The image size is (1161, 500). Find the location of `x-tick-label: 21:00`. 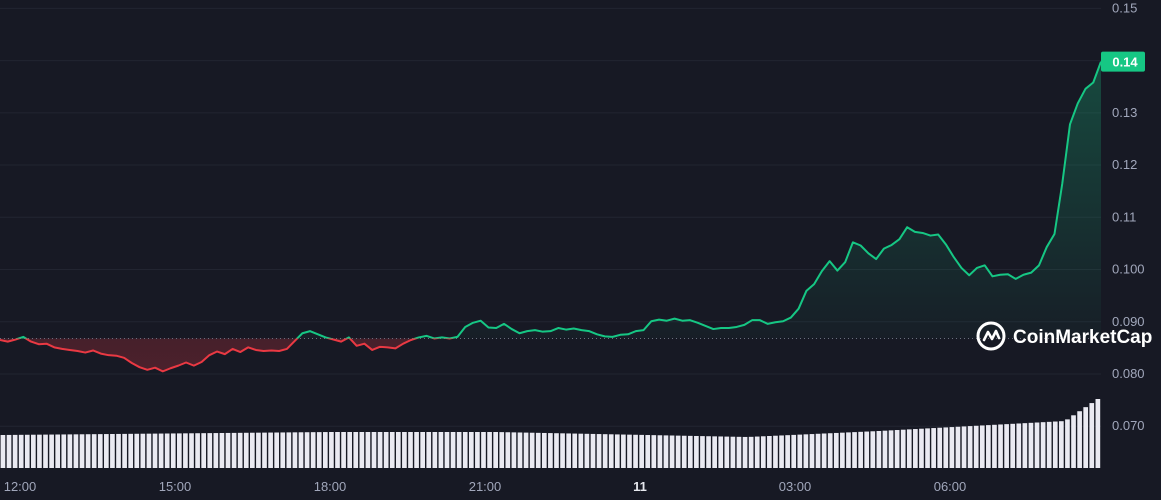

x-tick-label: 21:00 is located at coordinates (485, 486).